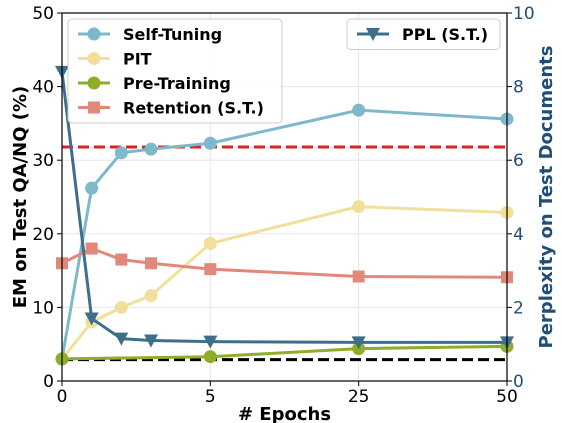 This screenshot has width=562, height=423. Describe the element at coordinates (546, 197) in the screenshot. I see `y-axis-right-title: Perplexity on Test Documents` at that location.